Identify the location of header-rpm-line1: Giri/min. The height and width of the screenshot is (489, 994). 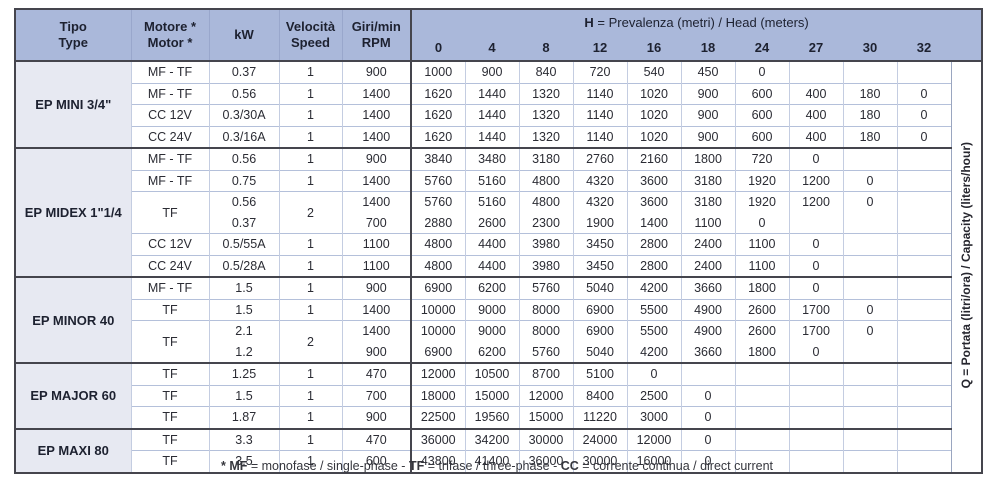
(376, 26).